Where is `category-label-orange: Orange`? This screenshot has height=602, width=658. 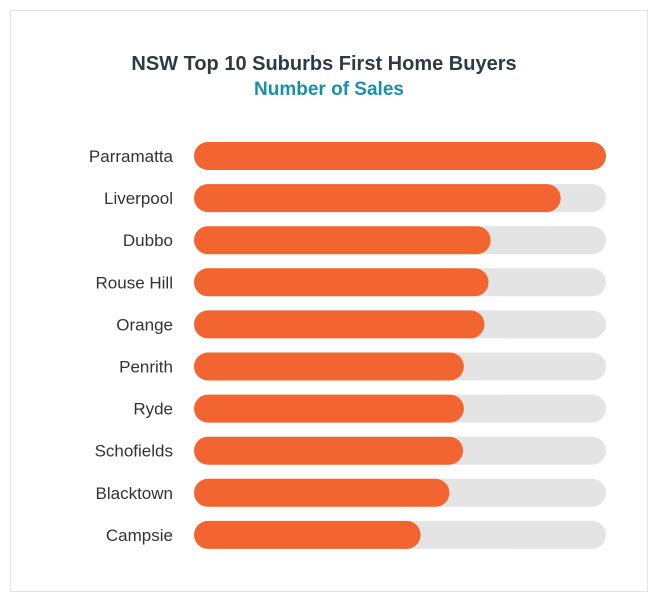 category-label-orange: Orange is located at coordinates (144, 324).